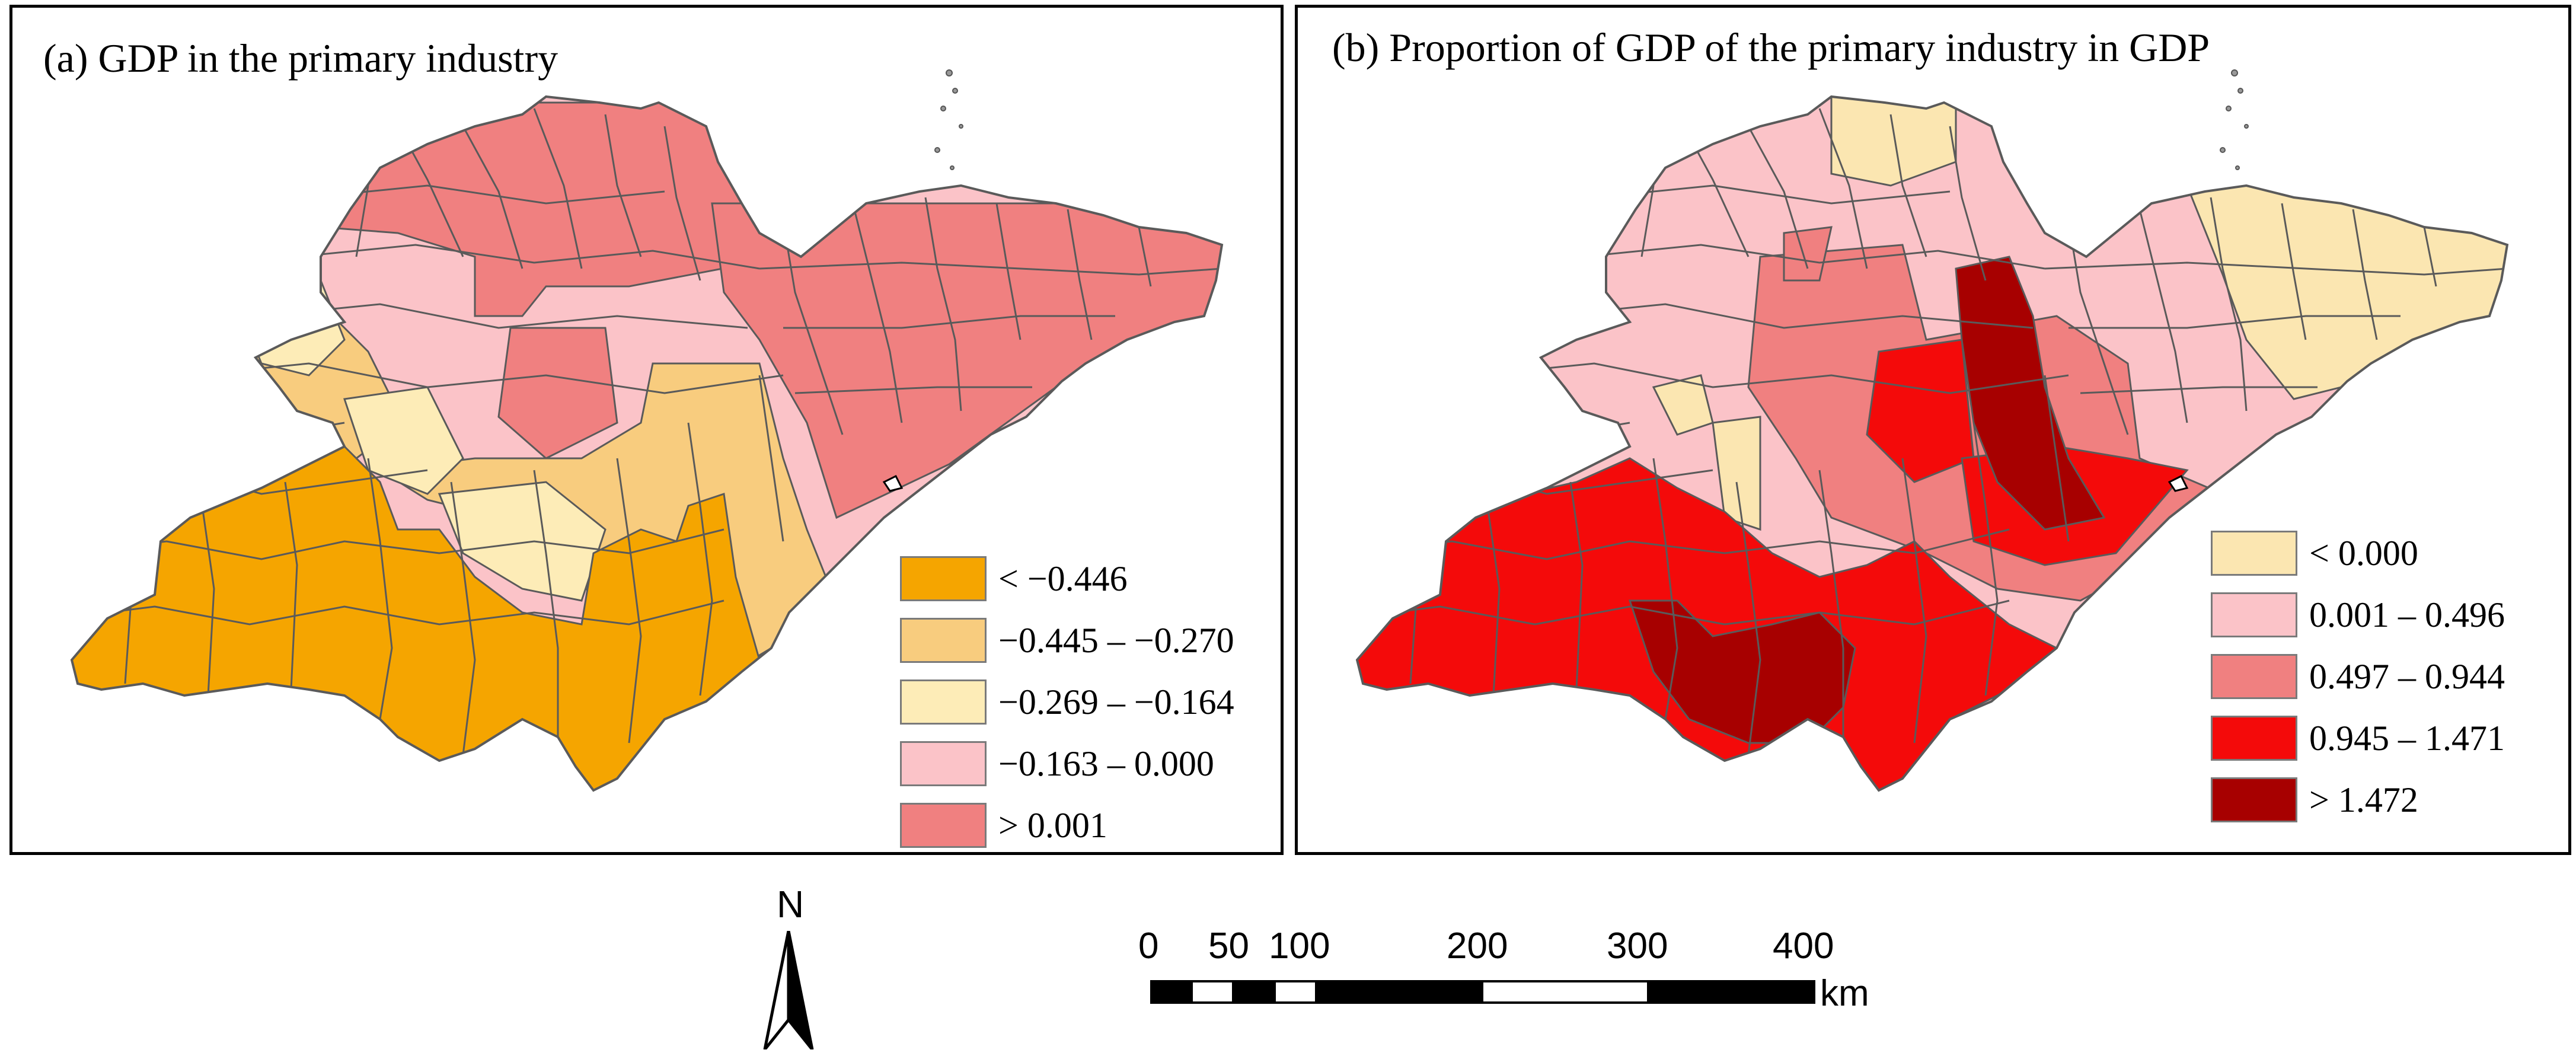 This screenshot has height=1056, width=2576. I want to click on scale-tick-50: 50, so click(1228, 946).